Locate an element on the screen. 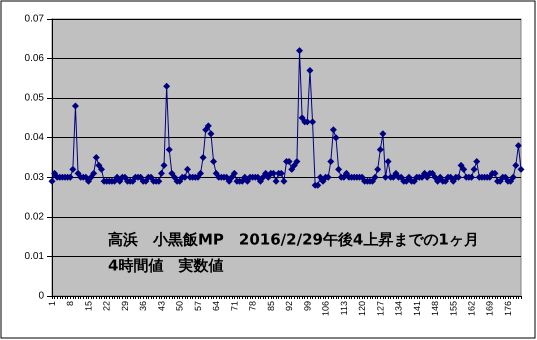 The width and height of the screenshot is (537, 340). y-tick-label: 0.05 is located at coordinates (34, 98).